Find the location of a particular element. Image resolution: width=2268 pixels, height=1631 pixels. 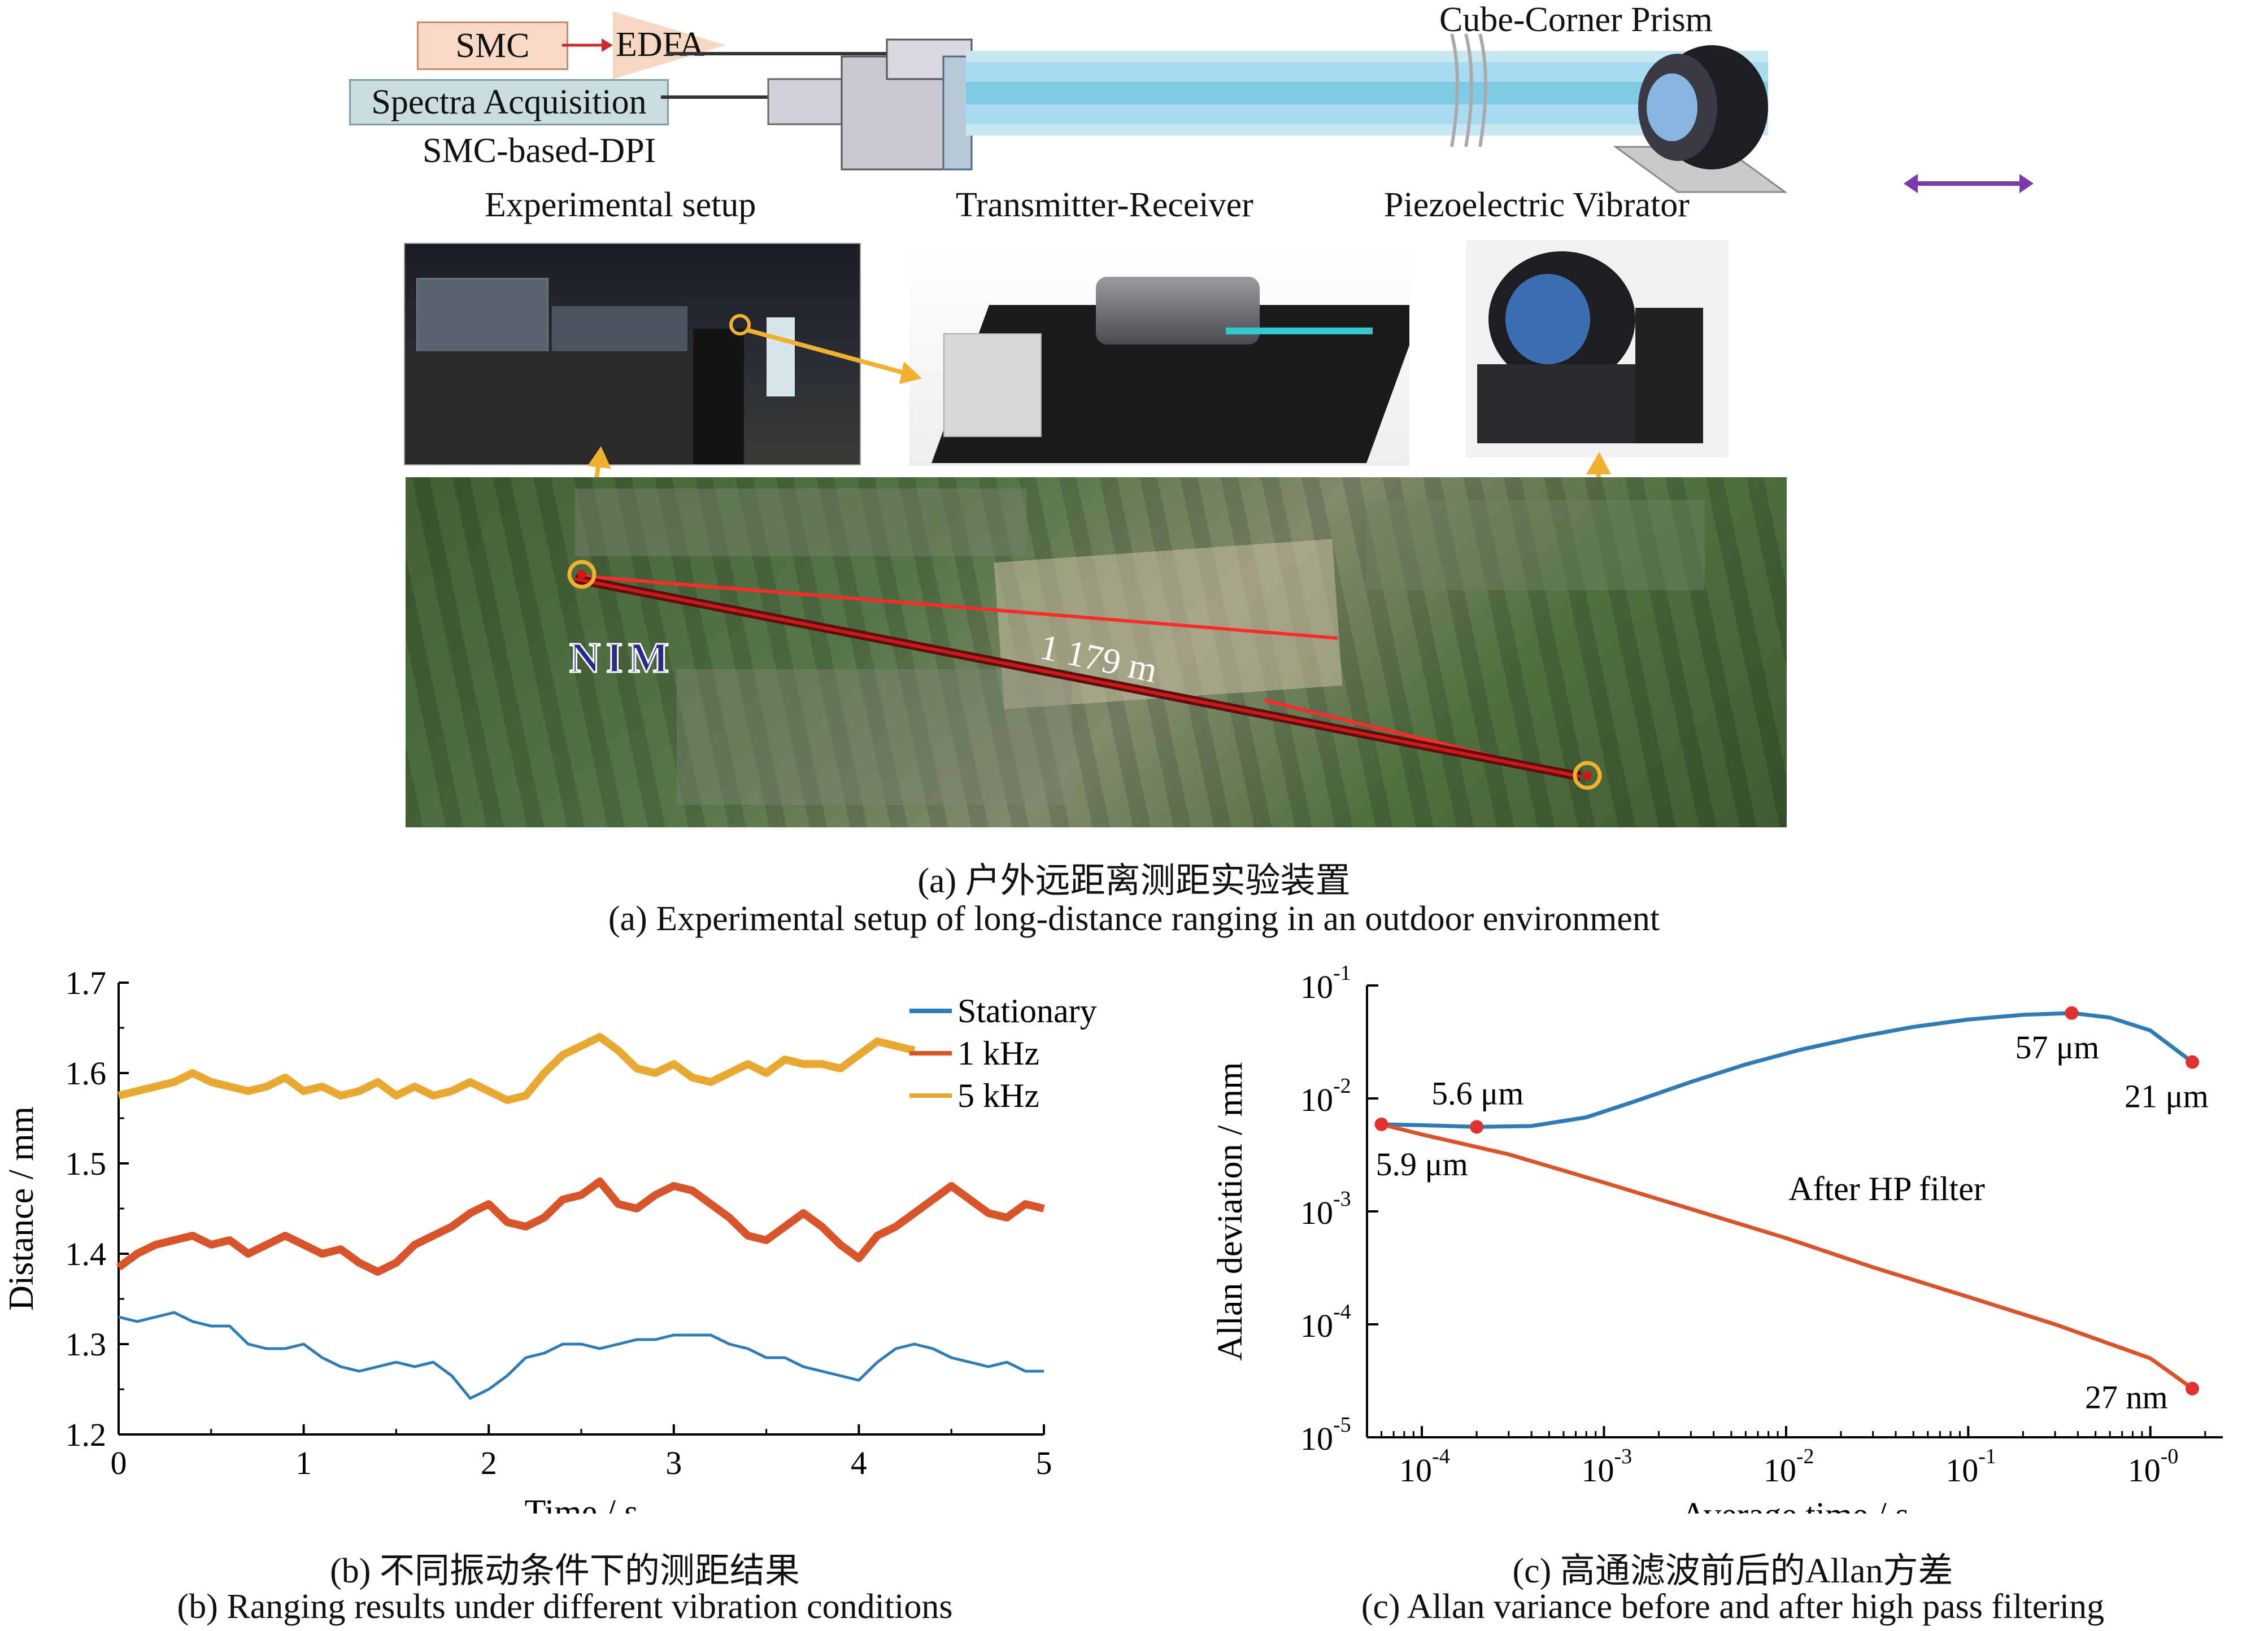

x-tick-label: 5 is located at coordinates (1044, 1463).